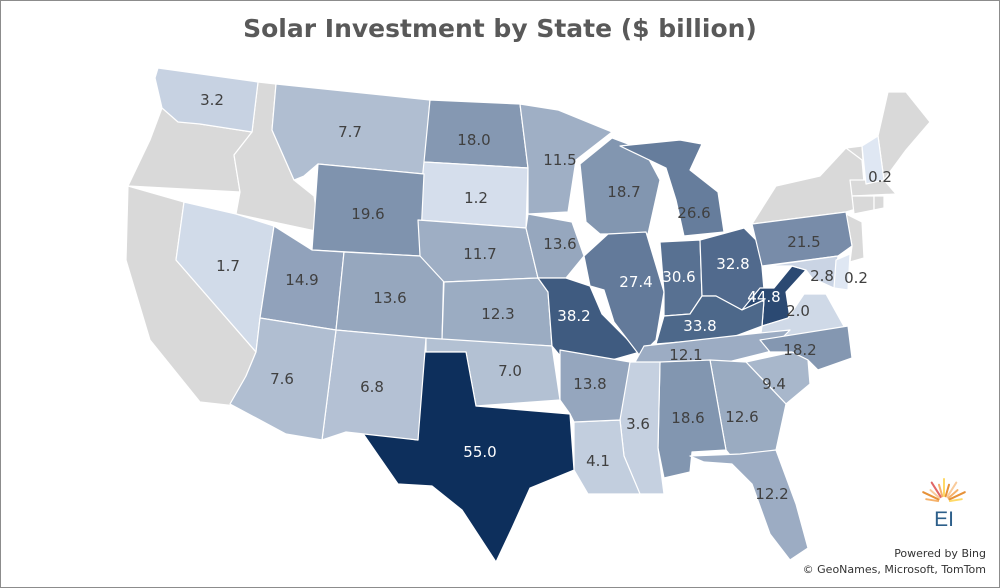 Image resolution: width=1000 pixels, height=588 pixels. What do you see at coordinates (301, 280) in the screenshot?
I see `value-label-utah: 14.9` at bounding box center [301, 280].